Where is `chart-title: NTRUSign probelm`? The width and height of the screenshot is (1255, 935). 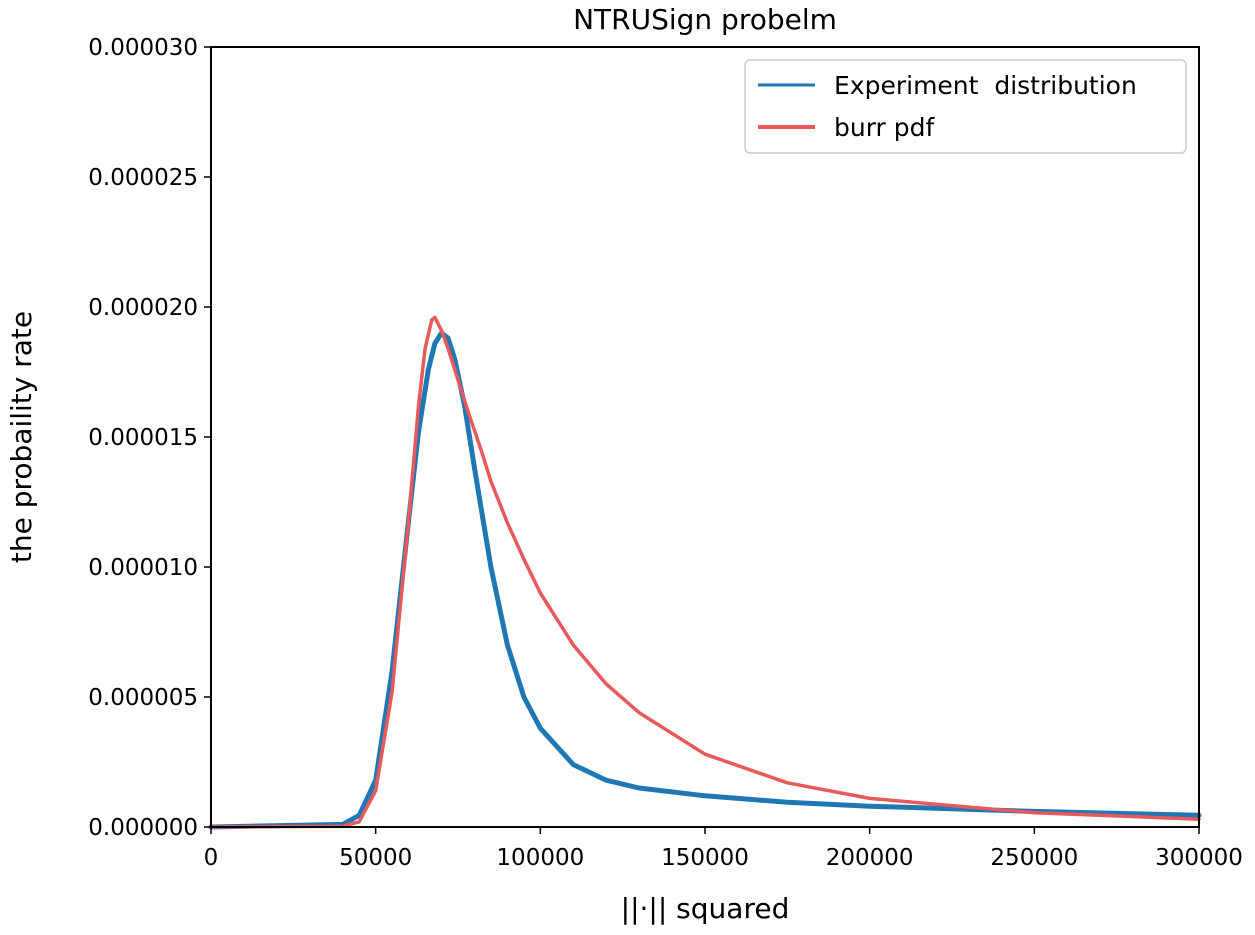 chart-title: NTRUSign probelm is located at coordinates (705, 19).